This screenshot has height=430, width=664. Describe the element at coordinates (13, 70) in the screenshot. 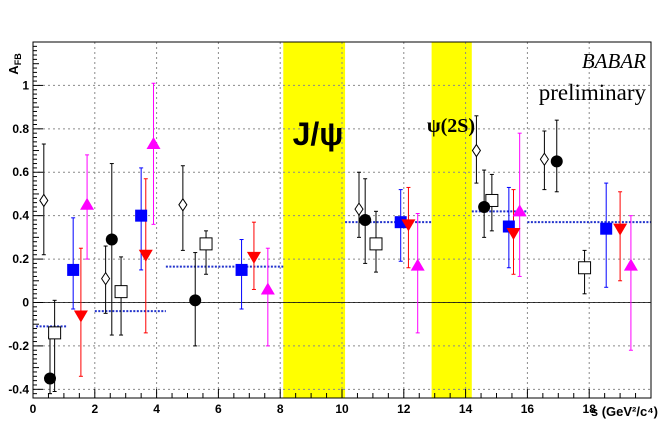

I see `y-axis-title-main: A` at that location.